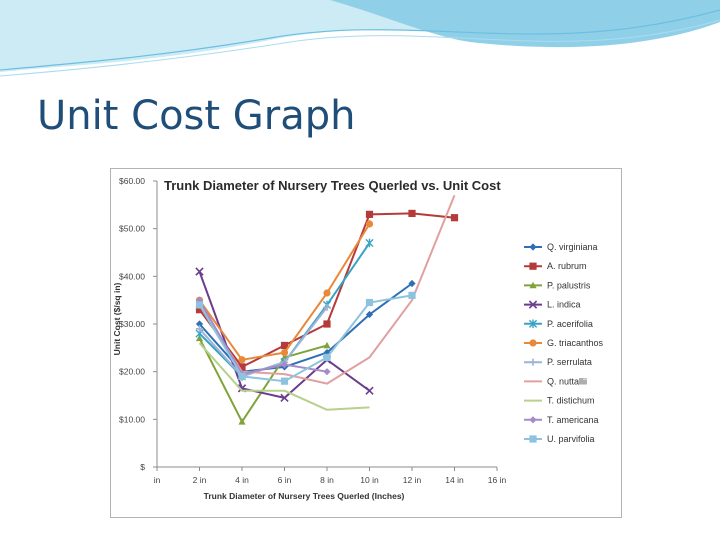 The height and width of the screenshot is (540, 720). Describe the element at coordinates (571, 401) in the screenshot. I see `legend-label: T. distichum` at that location.